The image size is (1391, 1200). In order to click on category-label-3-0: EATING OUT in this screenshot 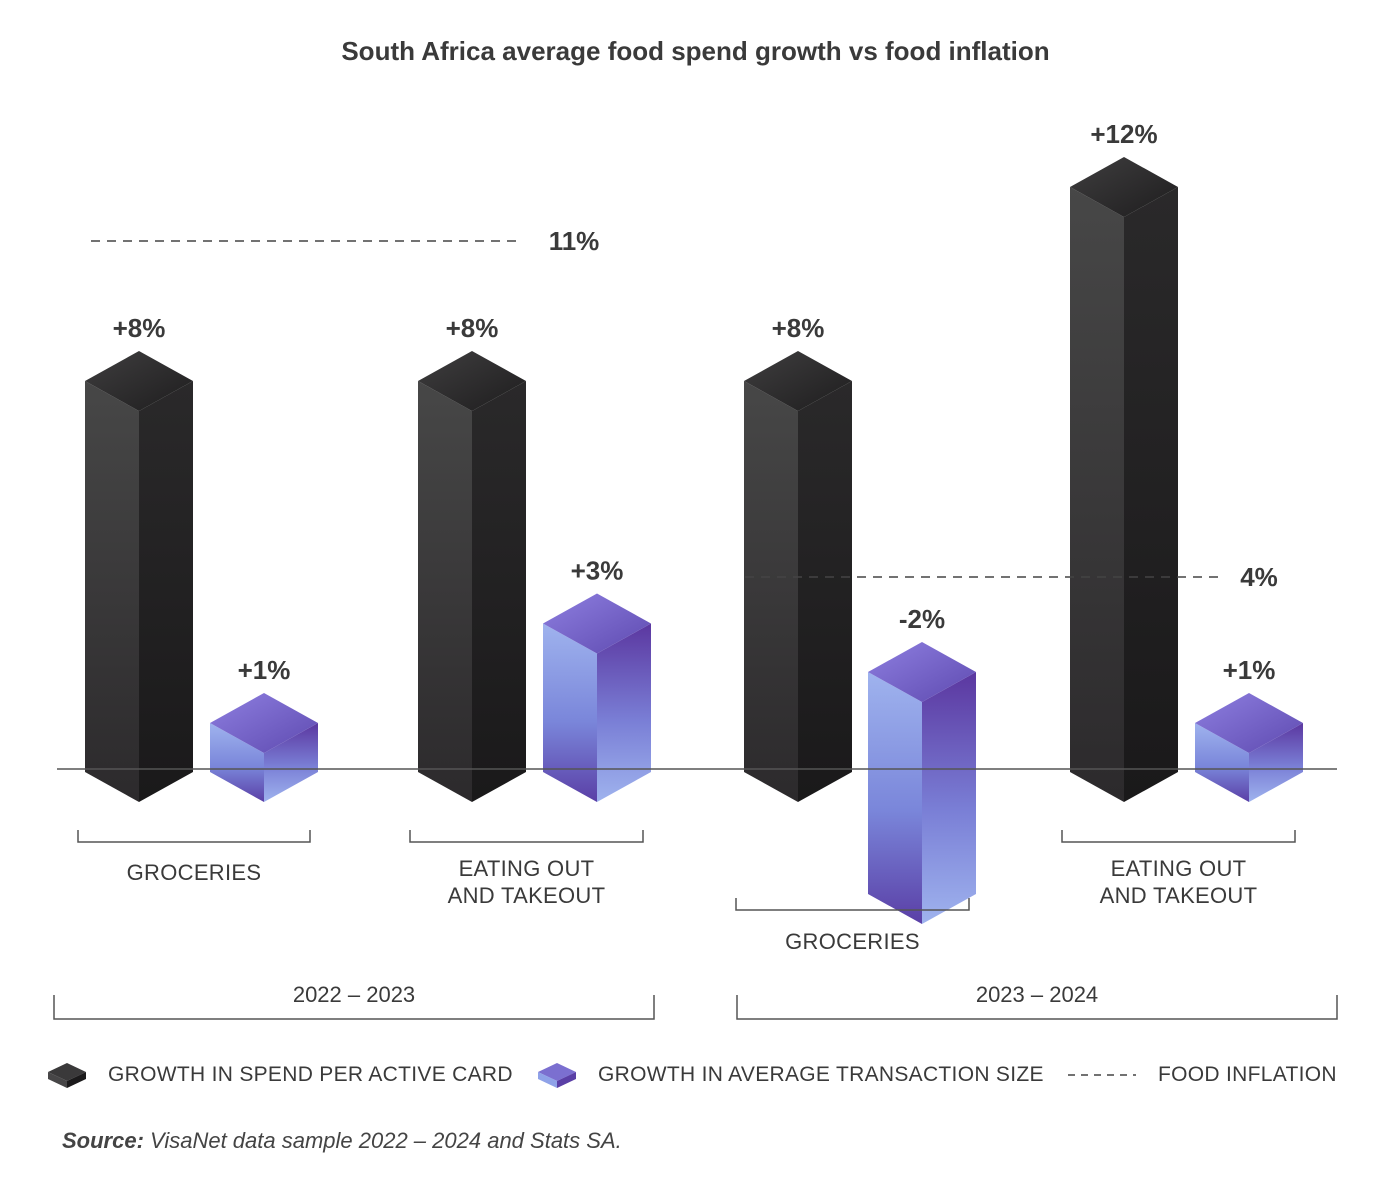, I will do `click(1179, 868)`.